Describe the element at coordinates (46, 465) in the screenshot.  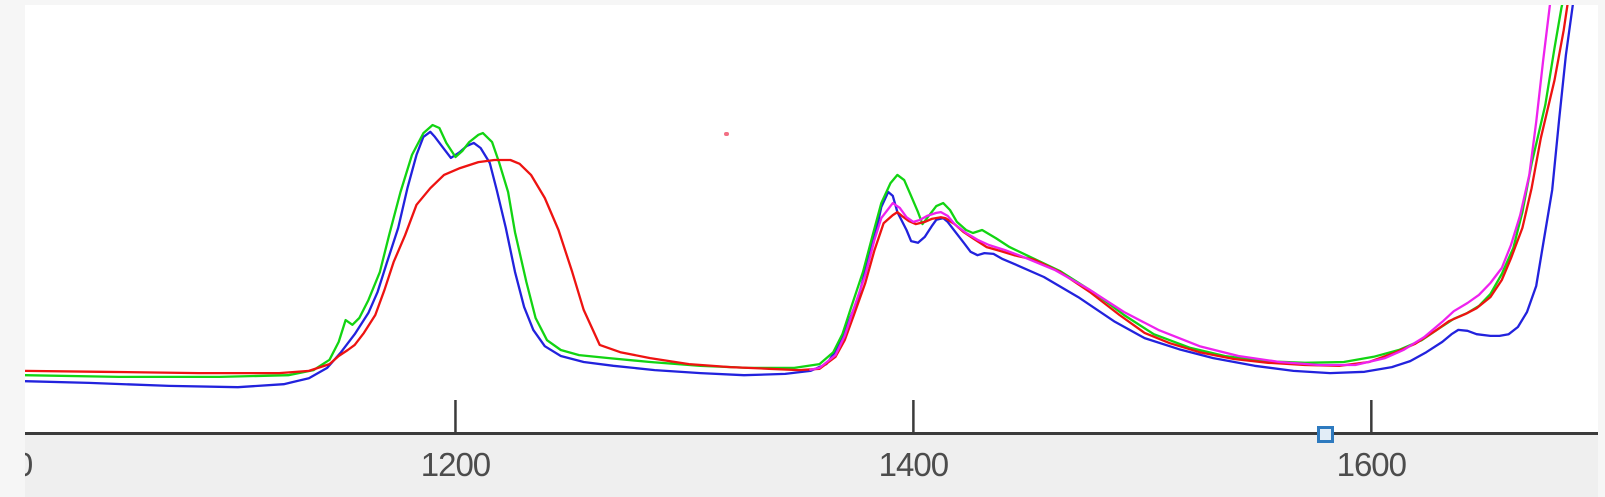
I see `x-tick-label: 1000` at that location.